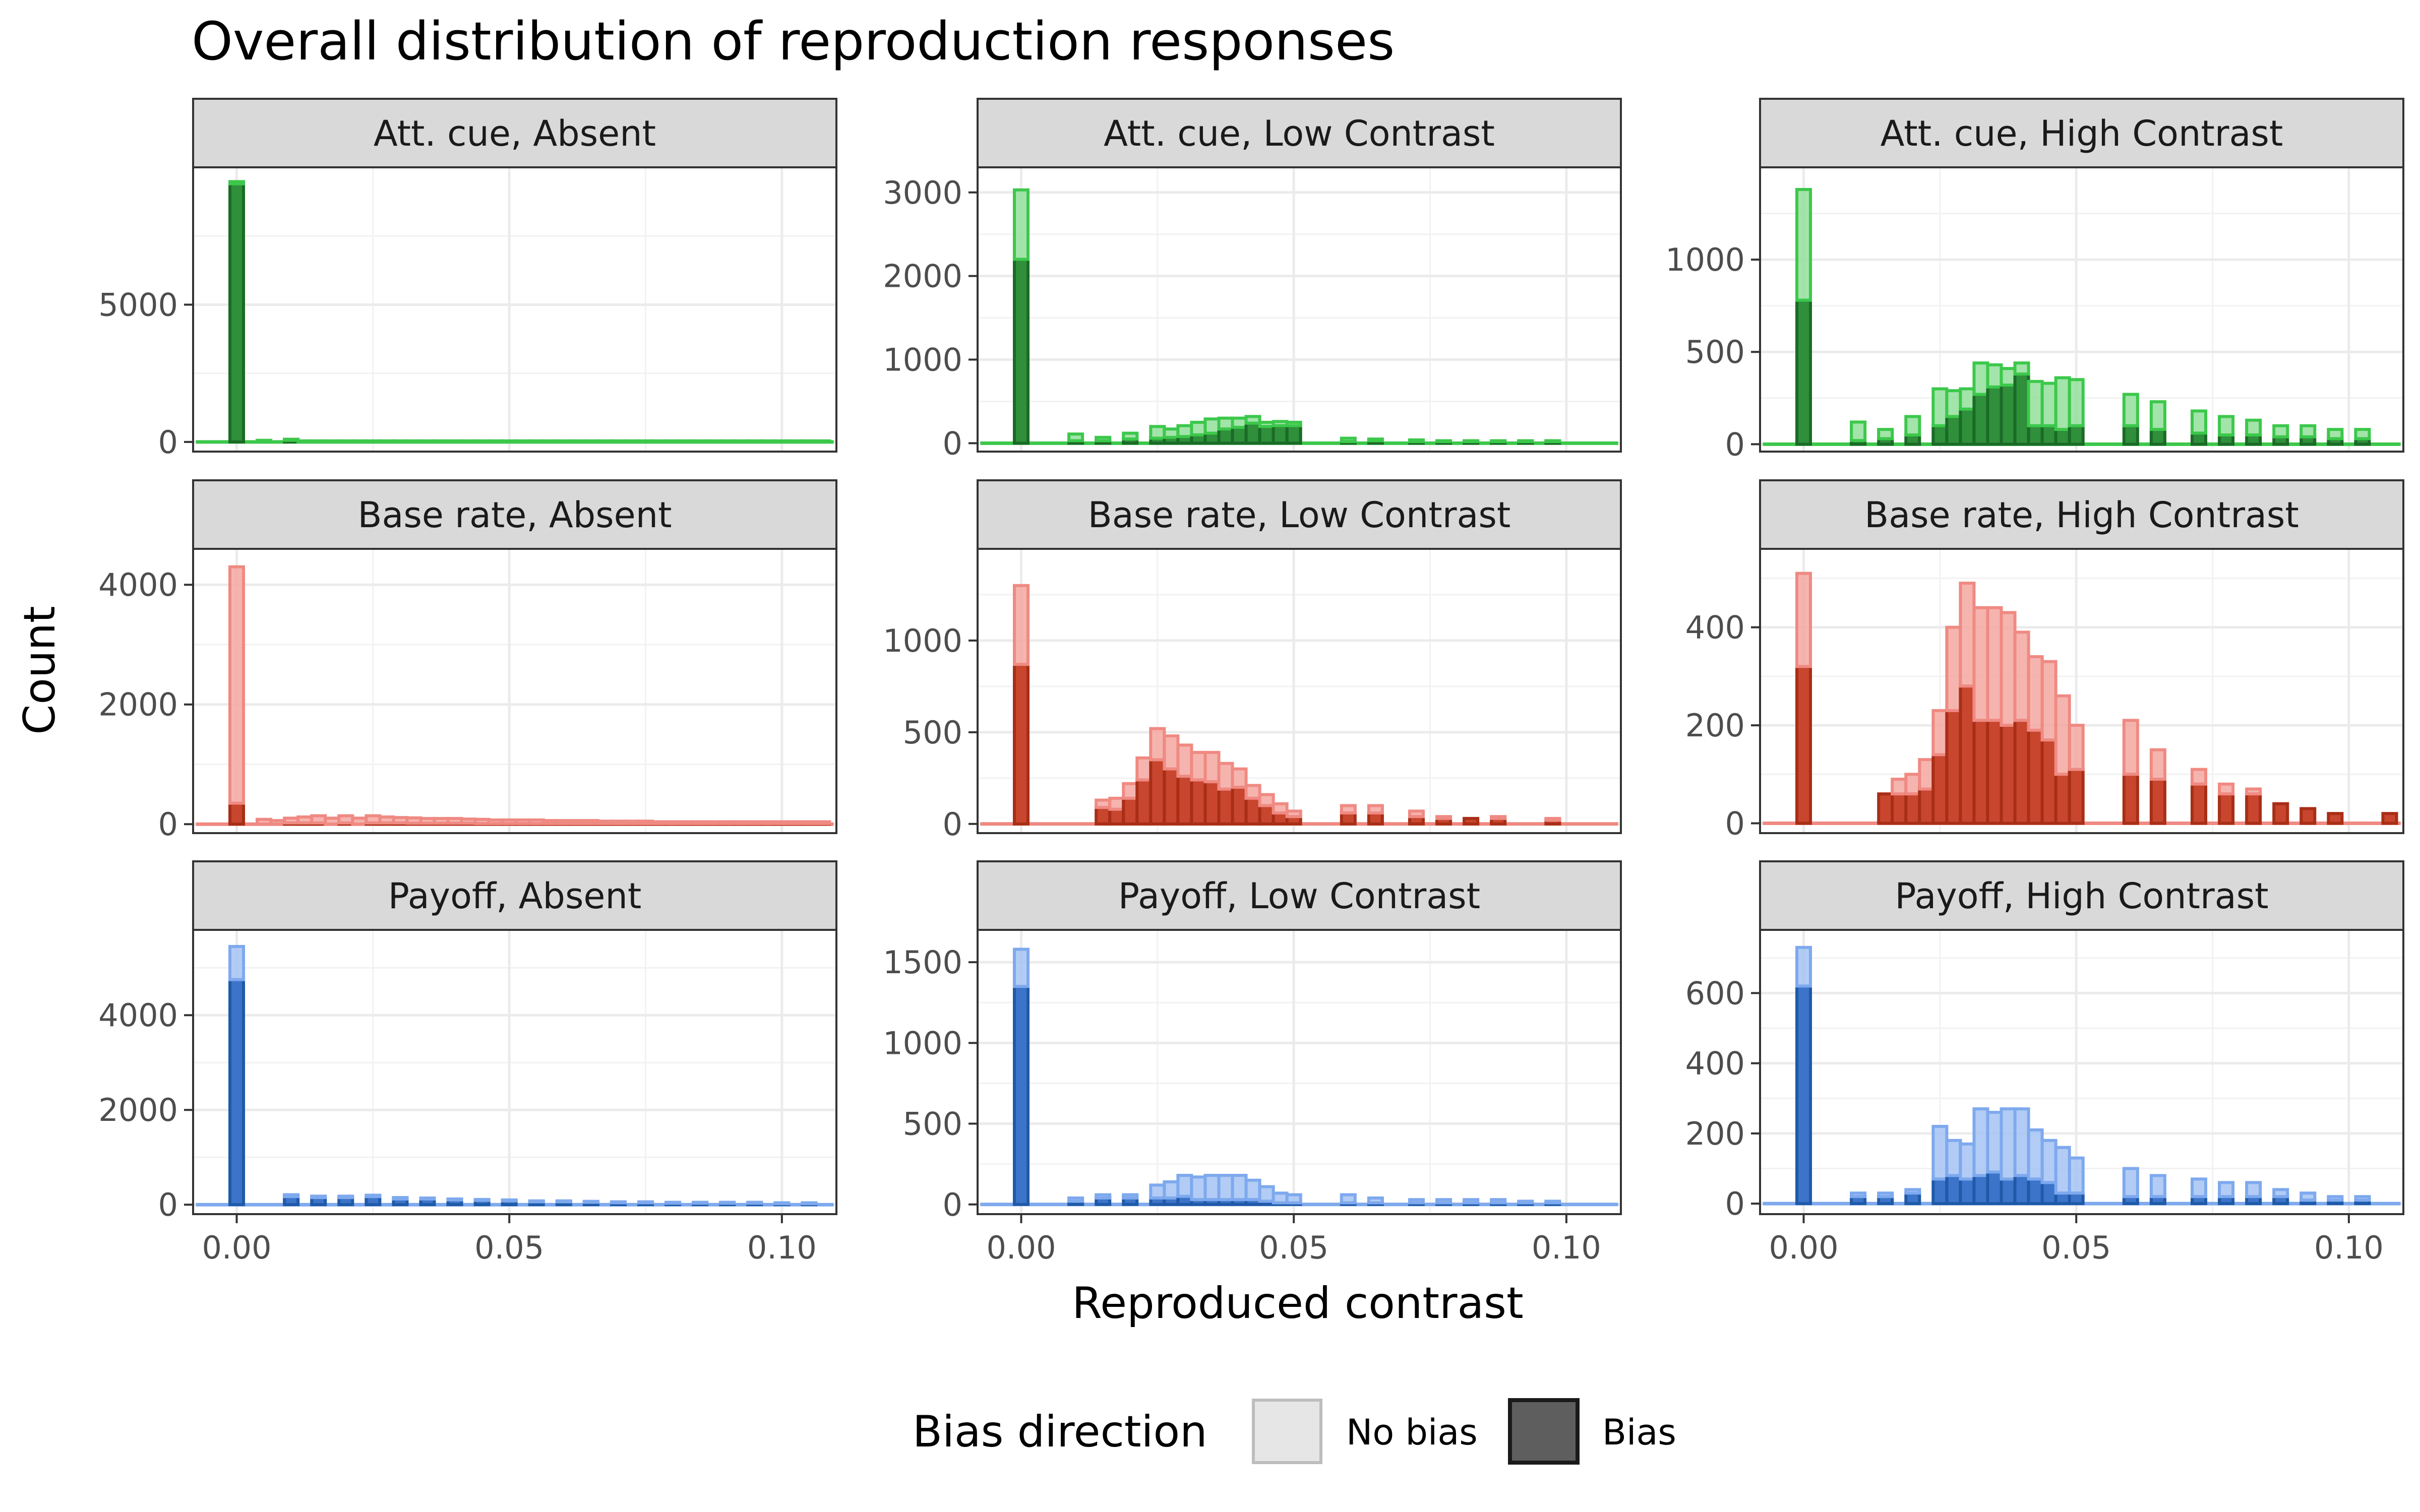 The image size is (2420, 1512). Describe the element at coordinates (1021, 1248) in the screenshot. I see `x-tick-label: 0.00` at that location.